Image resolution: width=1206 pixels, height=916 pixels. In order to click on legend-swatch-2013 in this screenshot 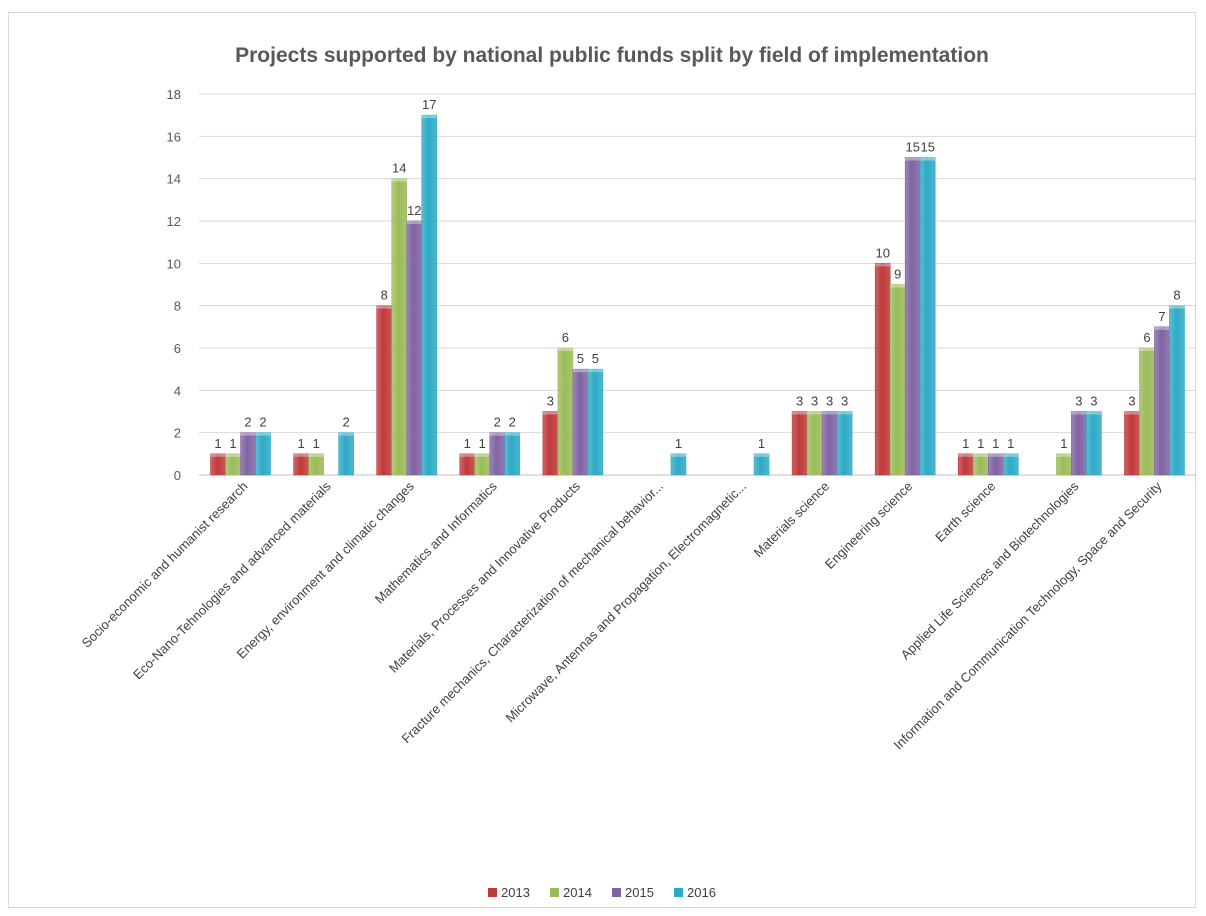, I will do `click(492, 892)`.